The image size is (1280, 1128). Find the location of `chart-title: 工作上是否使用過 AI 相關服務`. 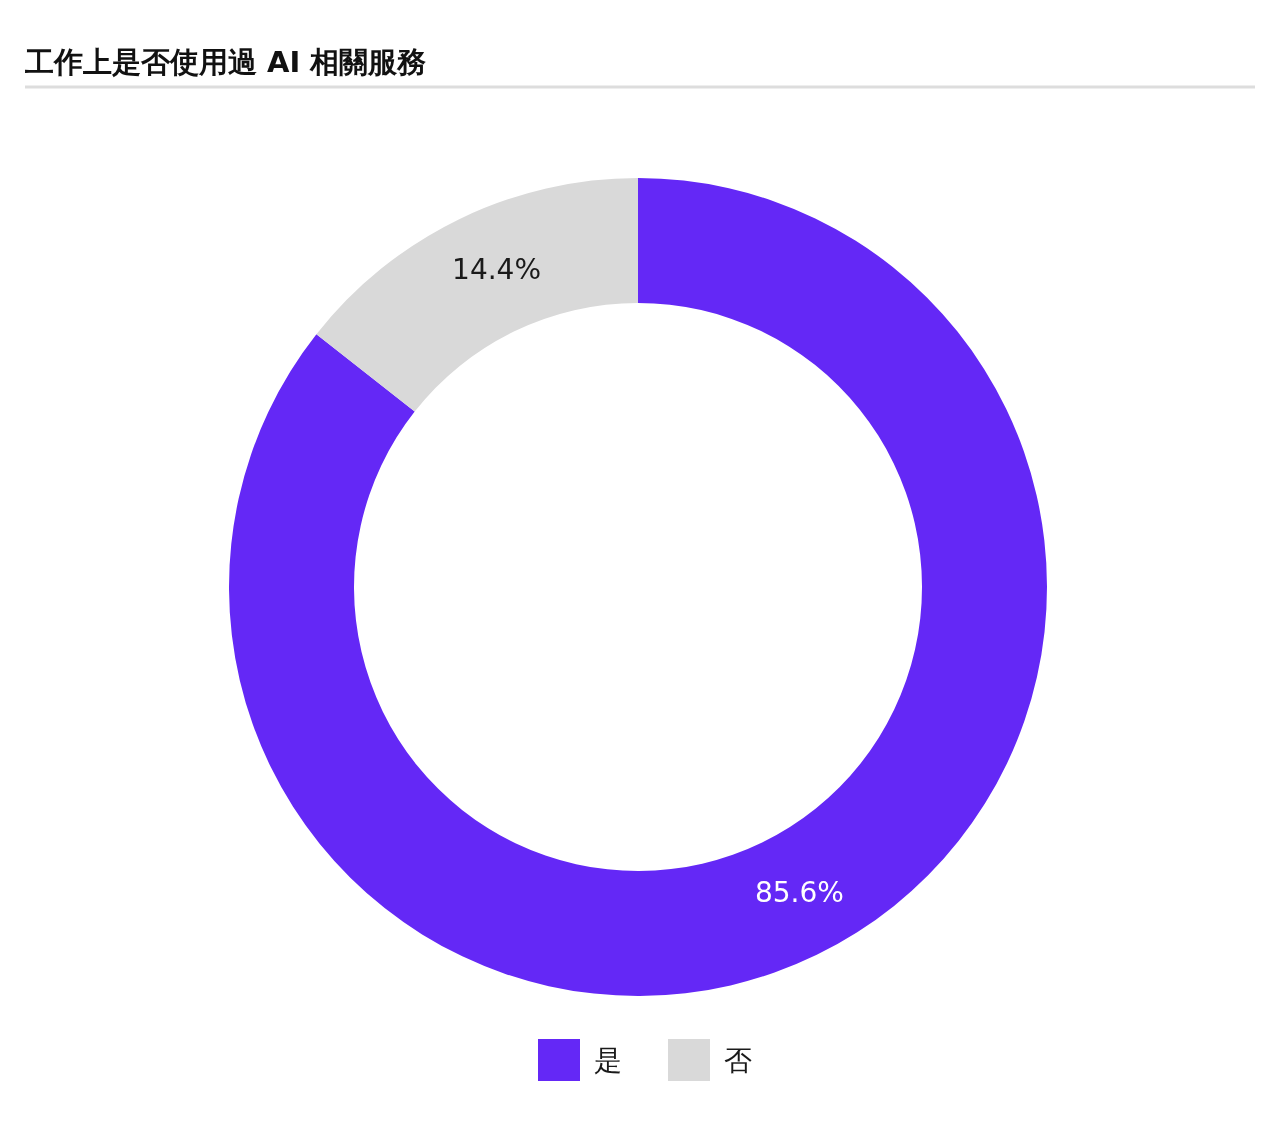

chart-title: 工作上是否使用過 AI 相關服務 is located at coordinates (225, 62).